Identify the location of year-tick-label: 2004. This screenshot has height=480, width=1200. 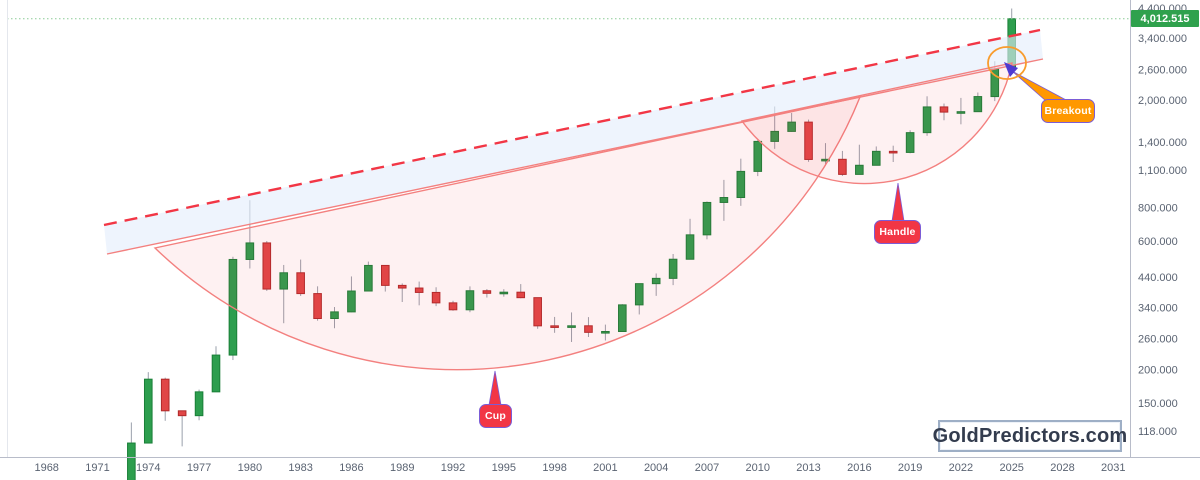
(656, 468).